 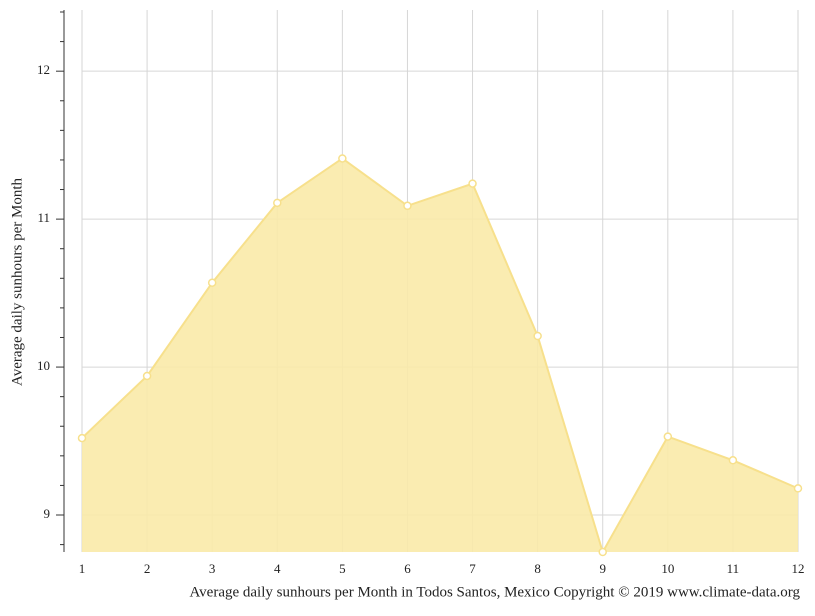 What do you see at coordinates (147, 568) in the screenshot?
I see `x-tick-label: 2` at bounding box center [147, 568].